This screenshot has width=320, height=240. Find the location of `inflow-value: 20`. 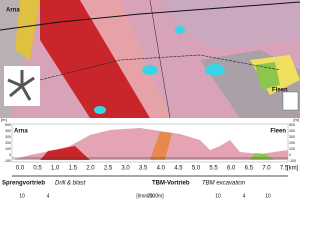

inflow-value: 20 is located at coordinates (150, 196).